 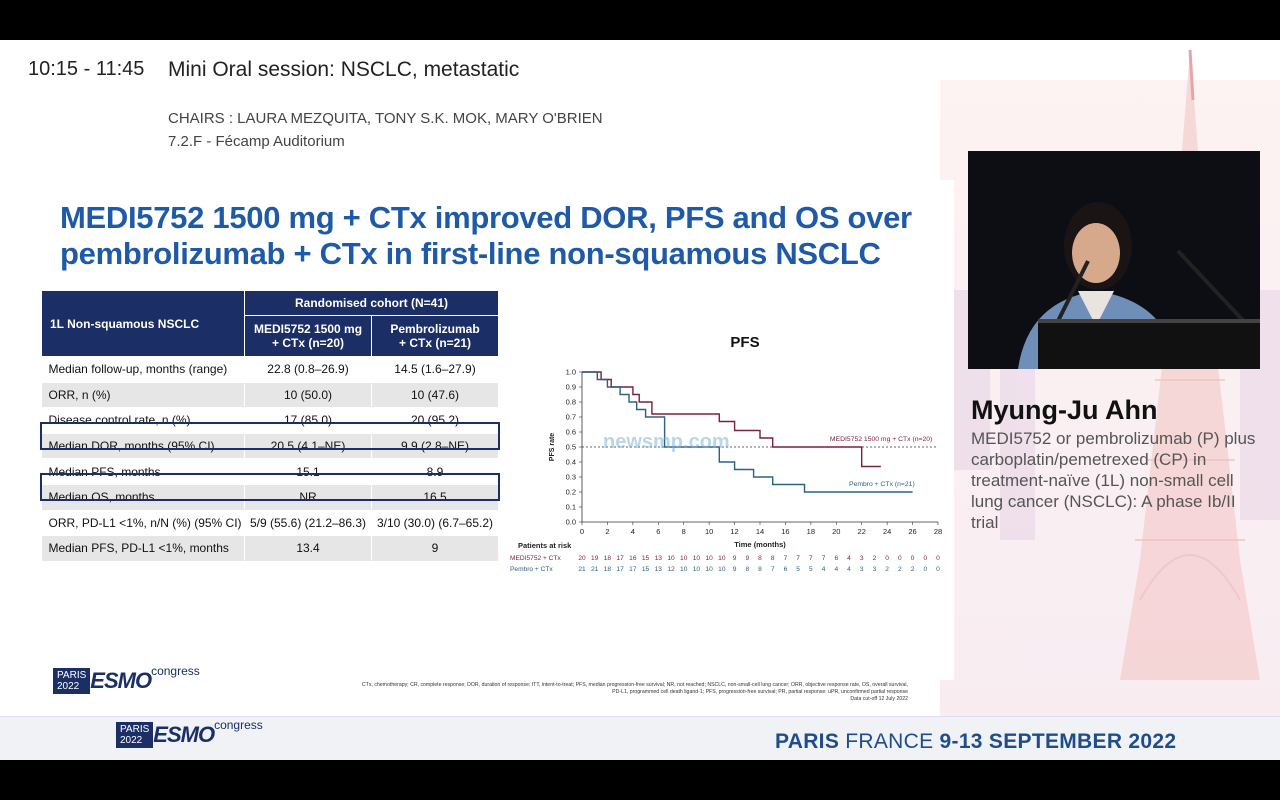 What do you see at coordinates (709, 531) in the screenshot?
I see `x-tick-label: 10` at bounding box center [709, 531].